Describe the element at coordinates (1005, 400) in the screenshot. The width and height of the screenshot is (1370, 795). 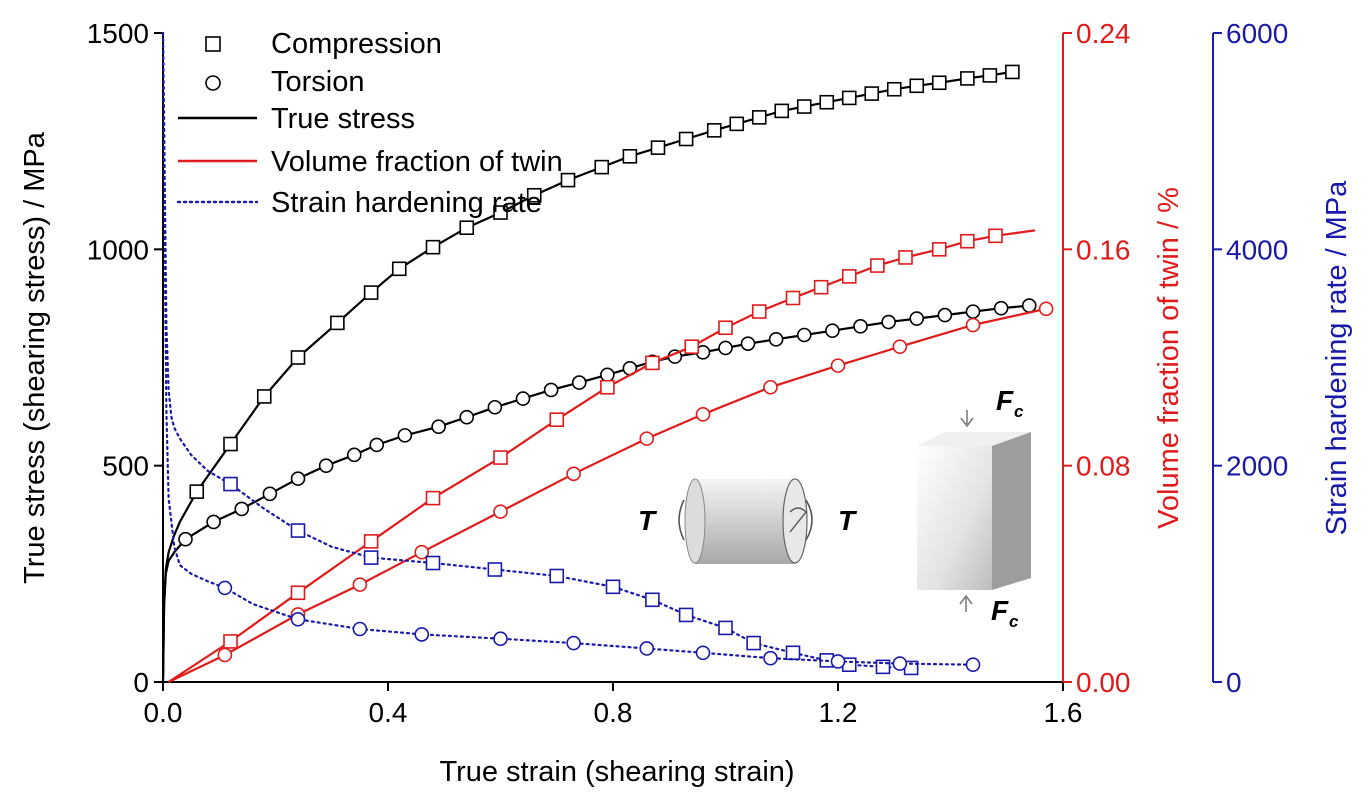
I see `force-label-top: F` at that location.